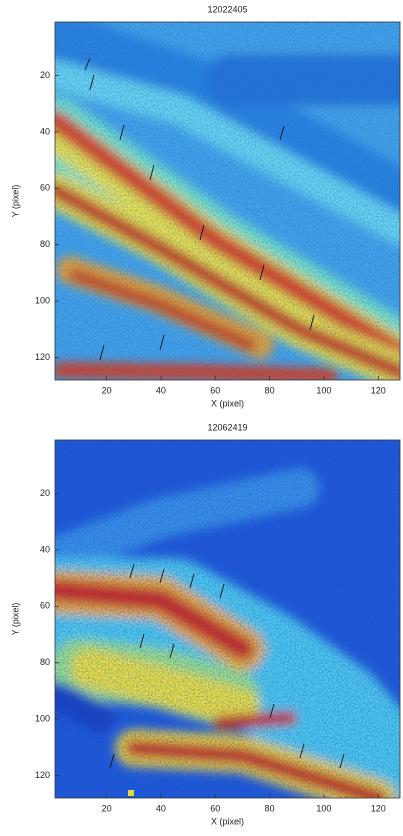  Describe the element at coordinates (227, 427) in the screenshot. I see `chart-title: 12062419` at that location.